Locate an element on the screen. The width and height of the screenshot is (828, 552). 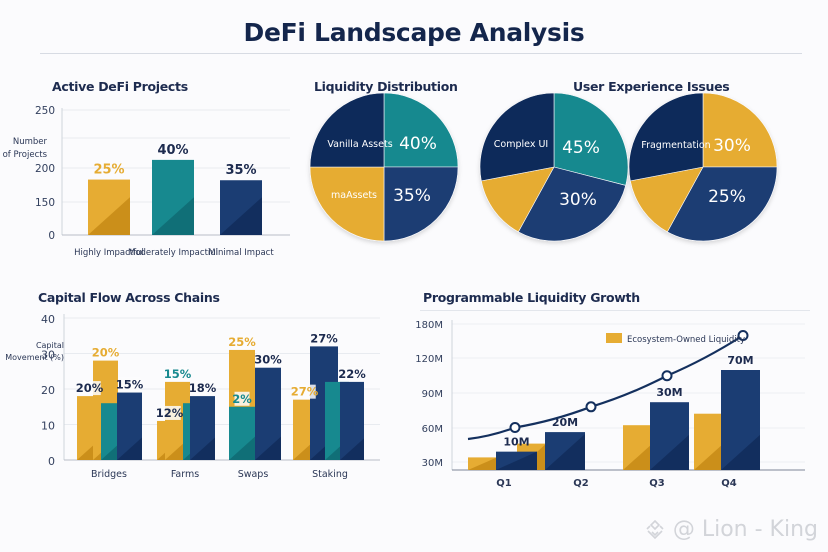
y-tick-label: 20 is located at coordinates (48, 390).